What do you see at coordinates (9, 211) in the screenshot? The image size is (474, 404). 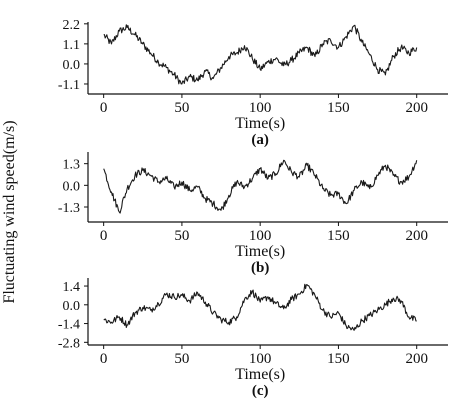 I see `y-axis-label: Fluctuating wind speed(m/s)` at bounding box center [9, 211].